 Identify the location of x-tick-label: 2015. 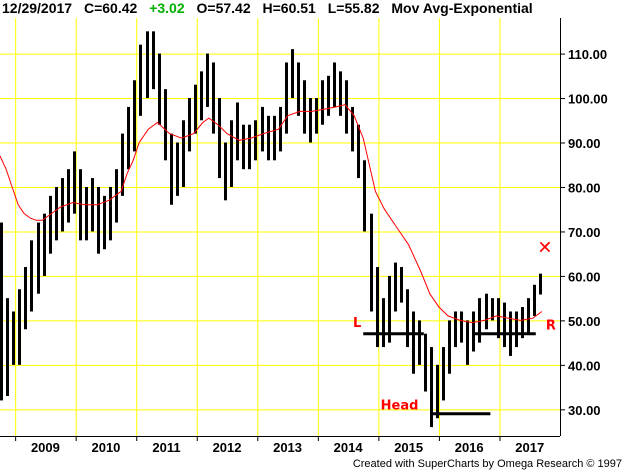
(408, 447).